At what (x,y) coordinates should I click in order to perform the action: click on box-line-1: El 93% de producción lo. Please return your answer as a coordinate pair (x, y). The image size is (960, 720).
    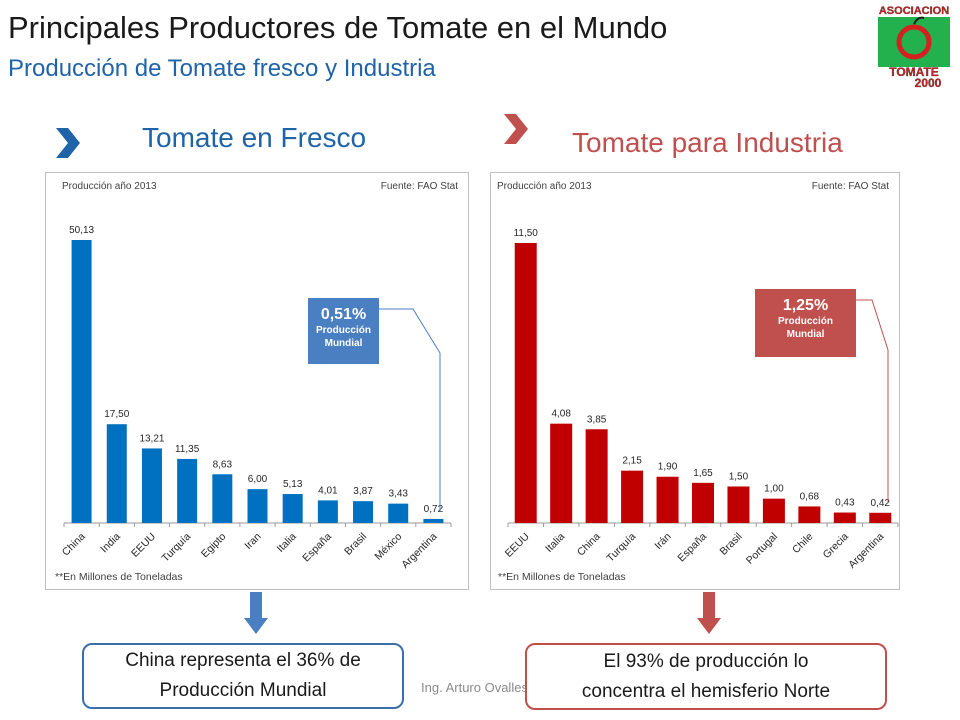
    Looking at the image, I should click on (706, 661).